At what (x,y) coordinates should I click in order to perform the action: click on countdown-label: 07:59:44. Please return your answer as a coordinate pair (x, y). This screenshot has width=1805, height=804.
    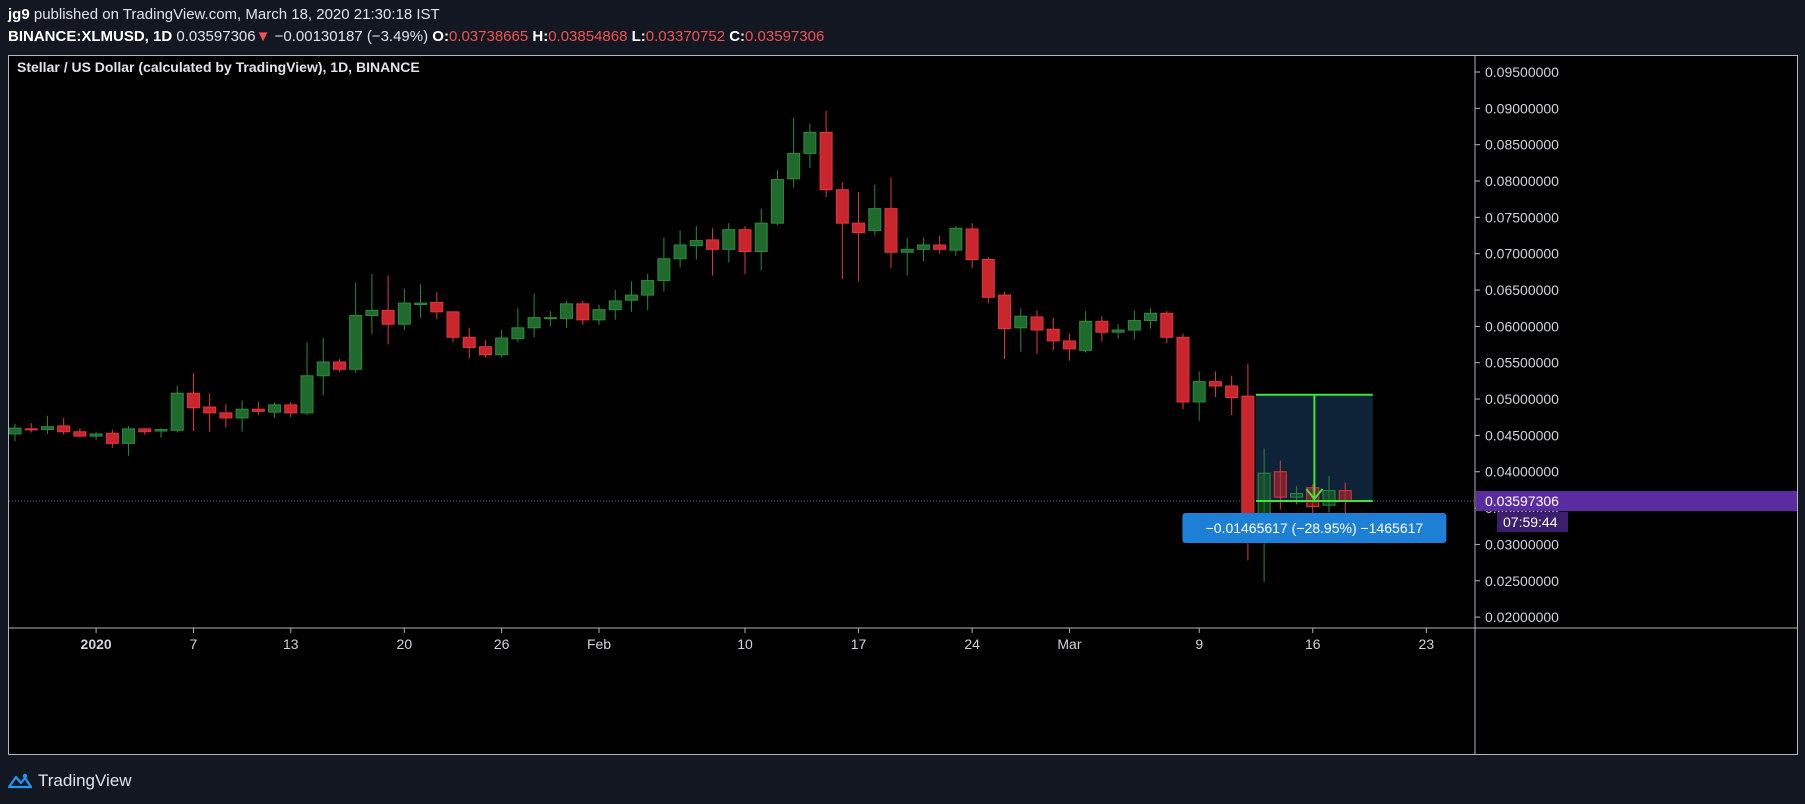
    Looking at the image, I should click on (1530, 522).